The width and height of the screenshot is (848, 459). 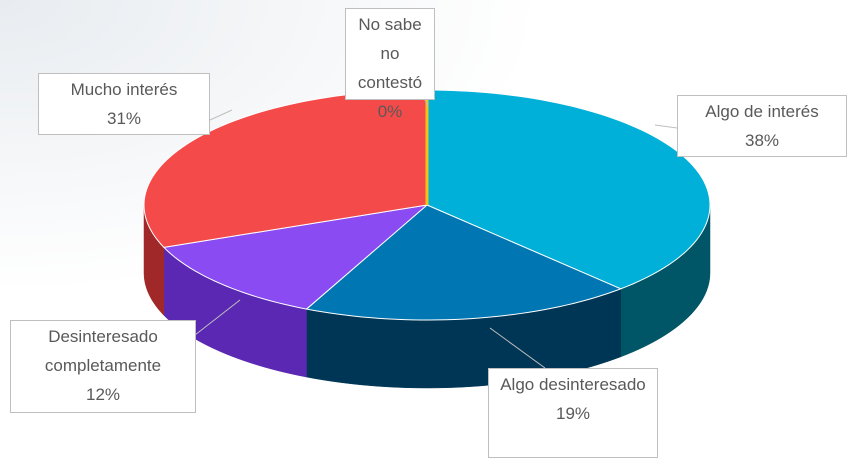 I want to click on category-label: Algo desinteresado, so click(x=573, y=384).